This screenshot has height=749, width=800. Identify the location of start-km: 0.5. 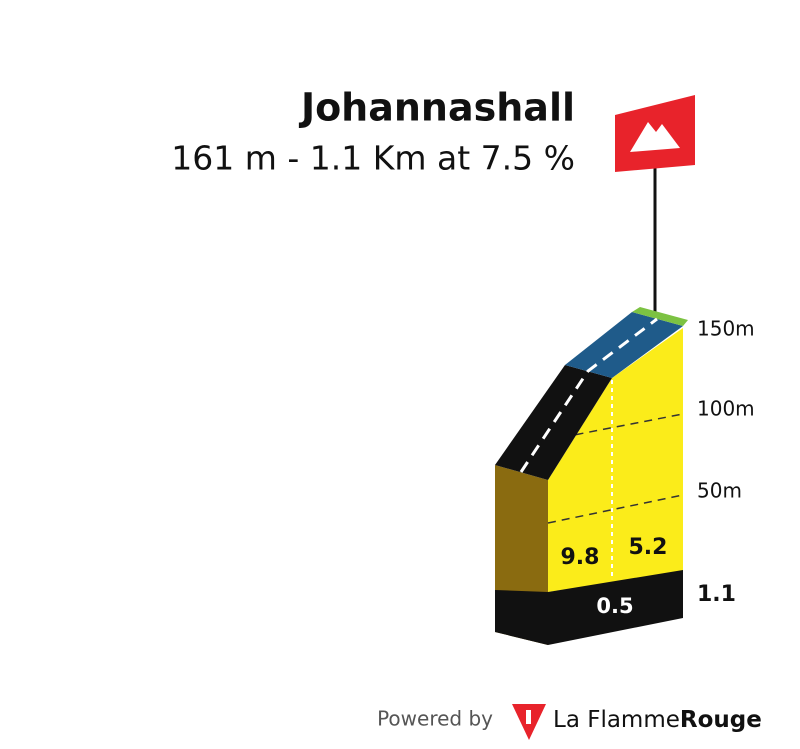
(614, 606).